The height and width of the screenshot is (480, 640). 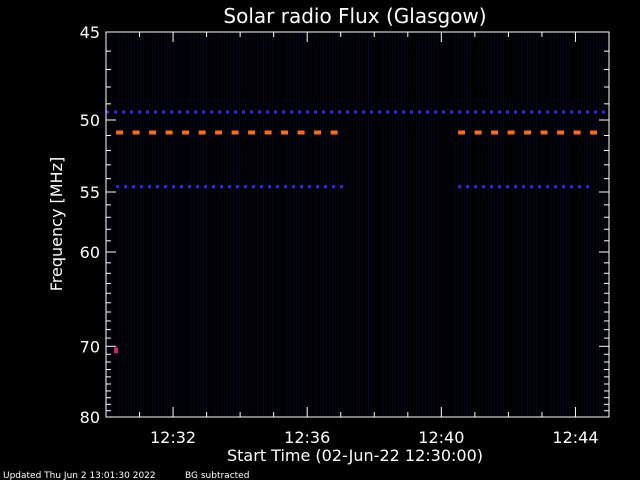 I want to click on y-tick-label: 60, so click(x=90, y=252).